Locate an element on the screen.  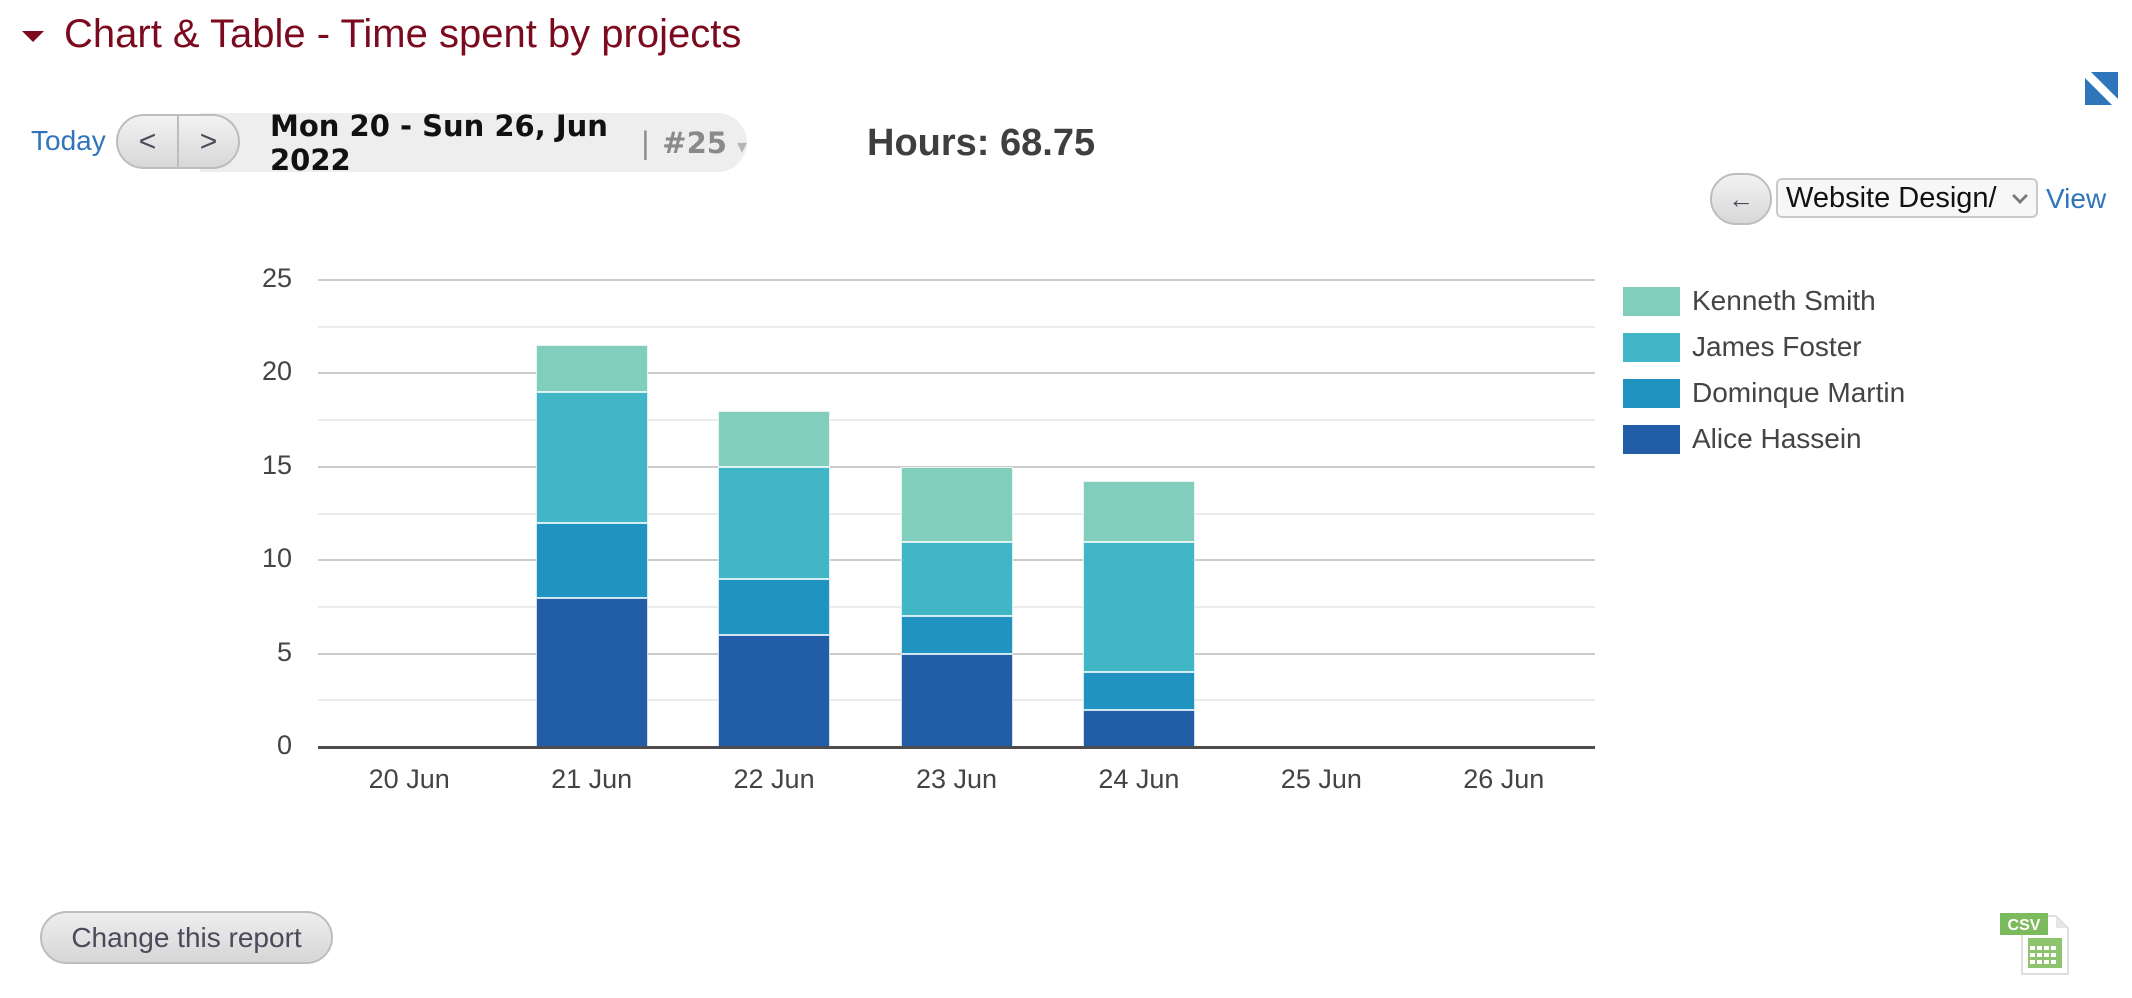
date-range: Mon 20 - Sun 26, Jun 2022 is located at coordinates (439, 142).